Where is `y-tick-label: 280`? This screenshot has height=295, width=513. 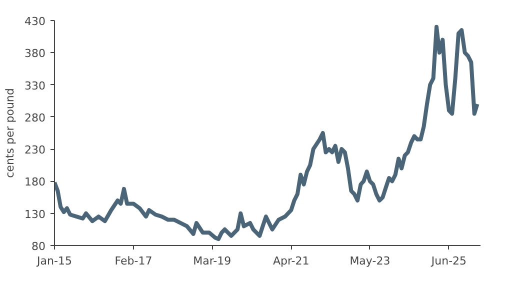
y-tick-label: 280 is located at coordinates (35, 117).